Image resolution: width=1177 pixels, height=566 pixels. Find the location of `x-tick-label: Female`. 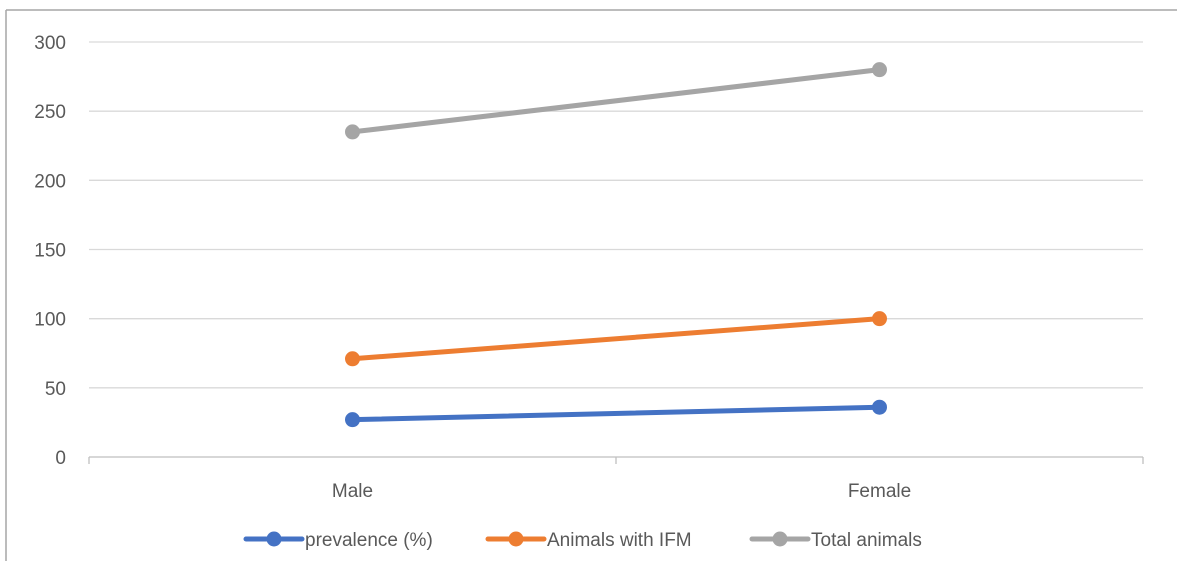

x-tick-label: Female is located at coordinates (879, 491).